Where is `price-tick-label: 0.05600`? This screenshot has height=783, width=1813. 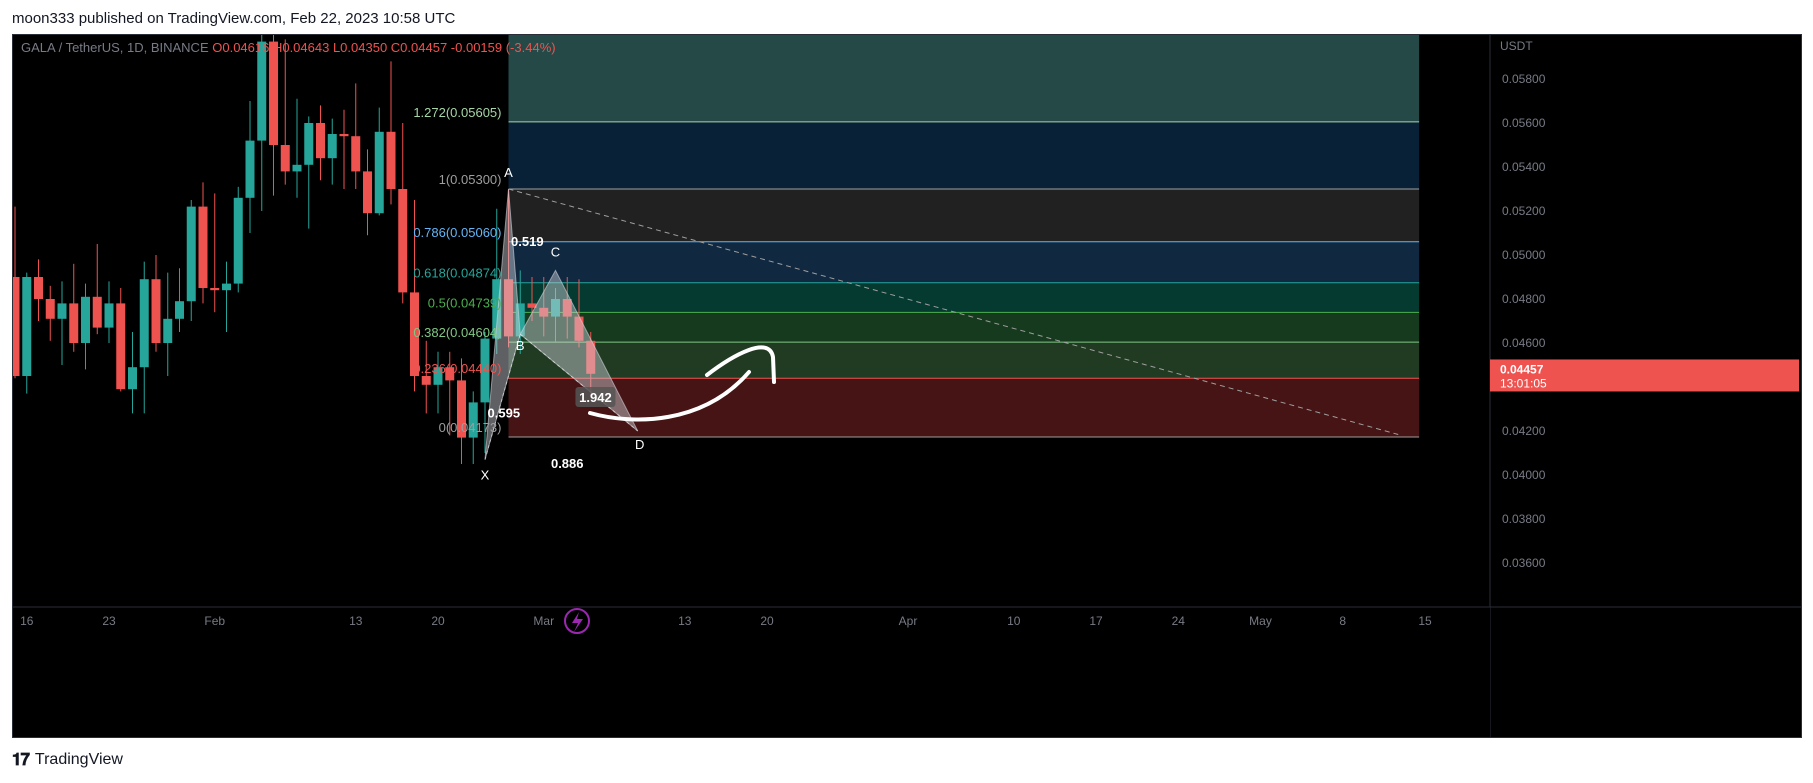
price-tick-label: 0.05600 is located at coordinates (1524, 123).